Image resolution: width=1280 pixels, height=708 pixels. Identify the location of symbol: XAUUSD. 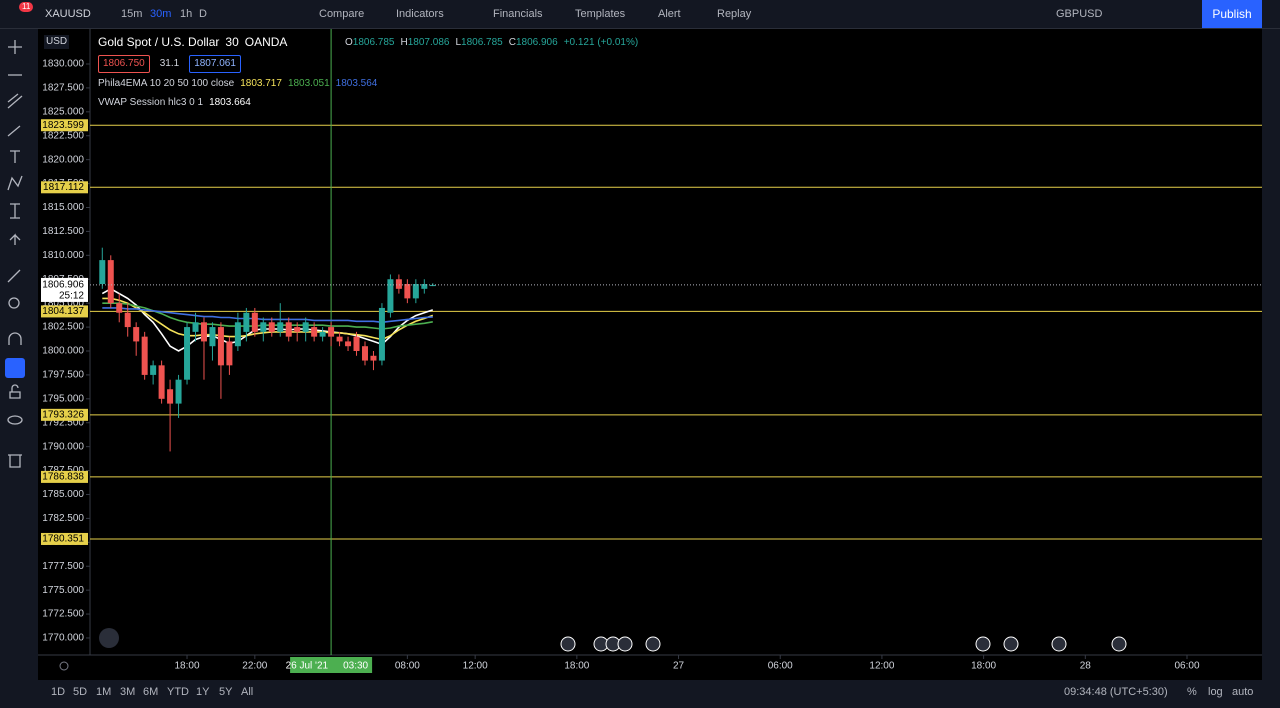
(68, 14).